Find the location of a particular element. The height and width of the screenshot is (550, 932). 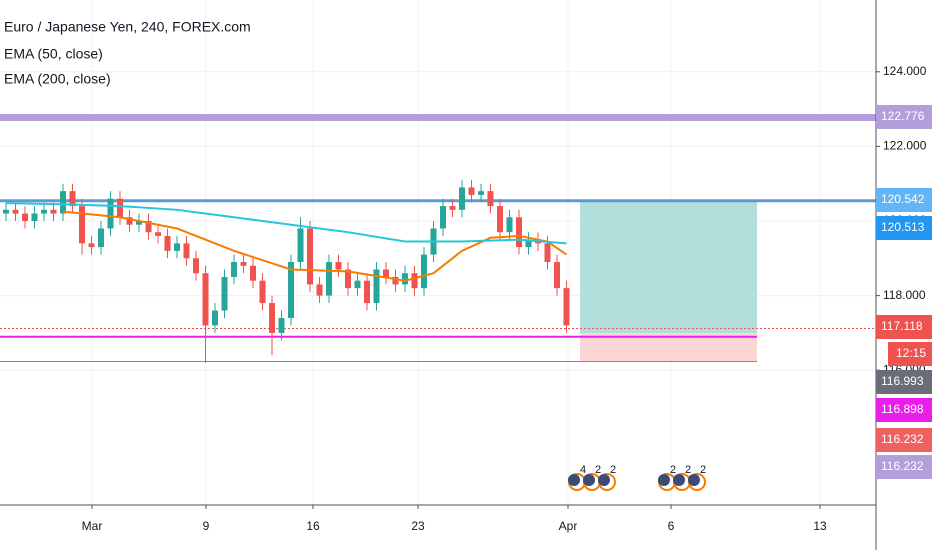

price-badge-label: 116.993 is located at coordinates (902, 381).